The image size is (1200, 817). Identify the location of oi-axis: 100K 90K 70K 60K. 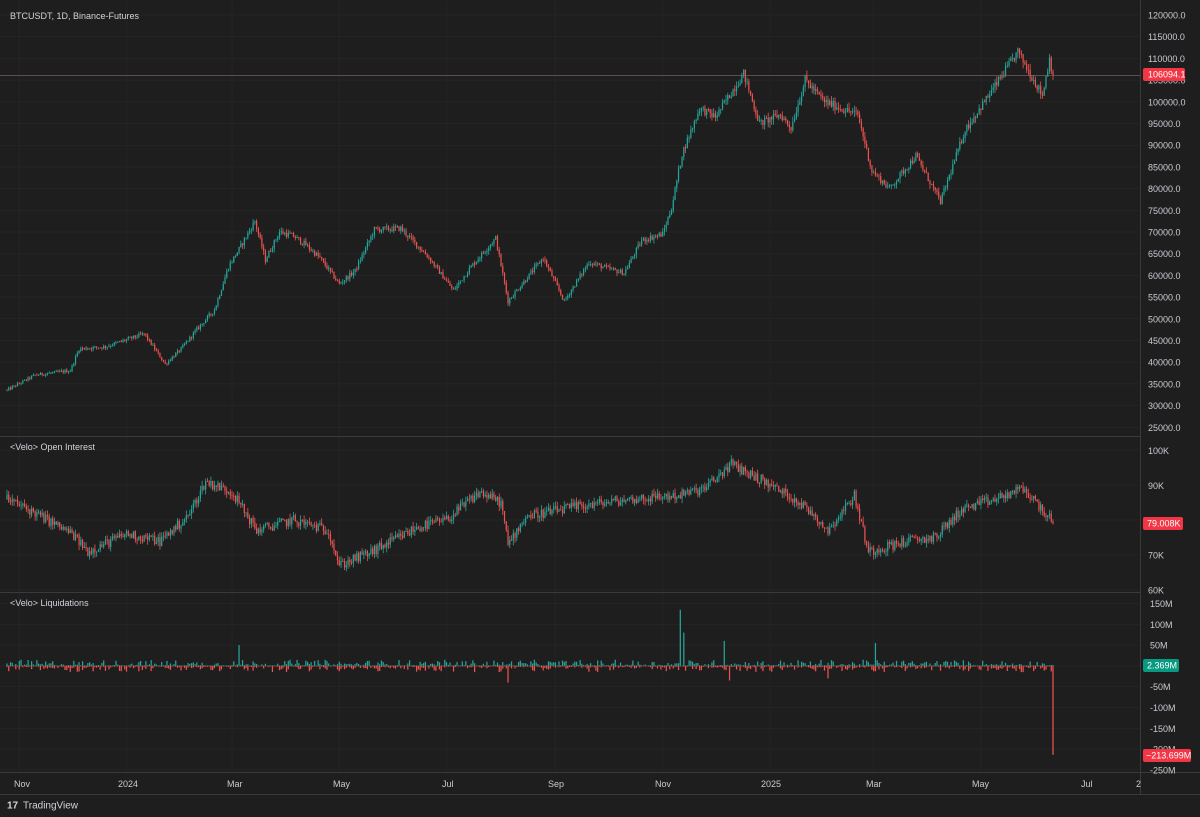
(1158, 521).